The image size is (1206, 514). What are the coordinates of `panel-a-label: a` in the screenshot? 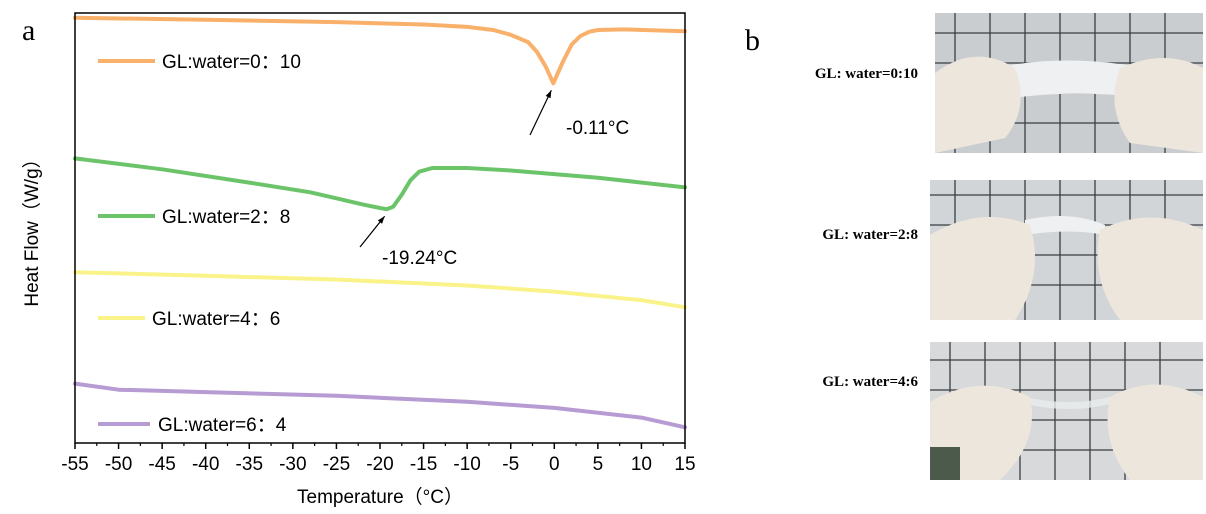 It's located at (29, 30).